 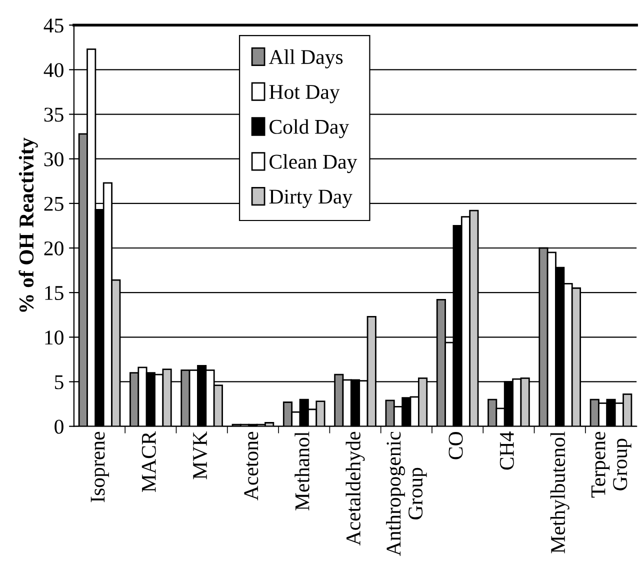 I want to click on x-tick-label: Methylbutenol, so click(x=560, y=493).